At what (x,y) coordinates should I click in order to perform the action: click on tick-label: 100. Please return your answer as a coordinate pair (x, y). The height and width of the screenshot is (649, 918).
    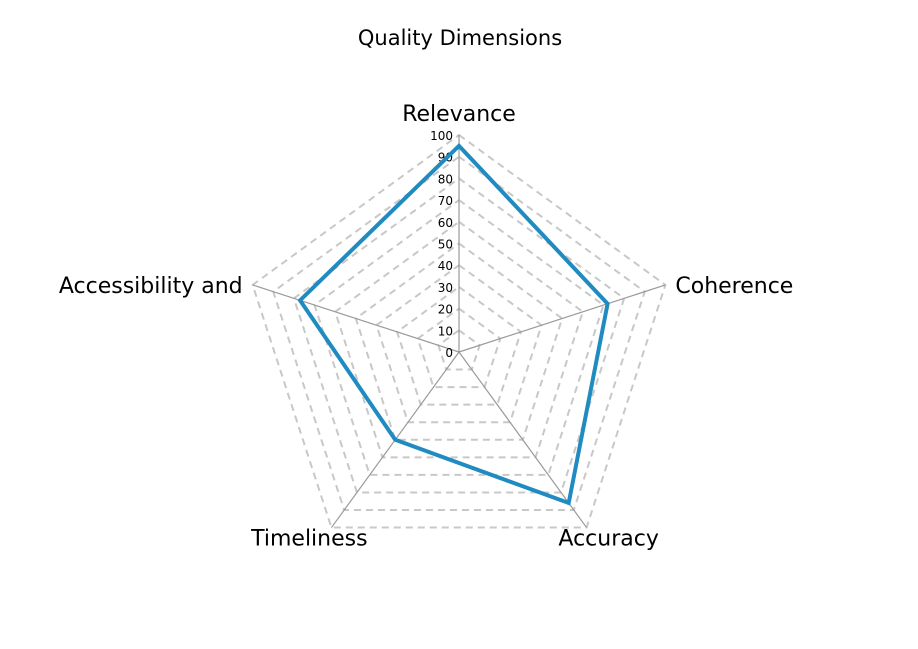
    Looking at the image, I should click on (441, 136).